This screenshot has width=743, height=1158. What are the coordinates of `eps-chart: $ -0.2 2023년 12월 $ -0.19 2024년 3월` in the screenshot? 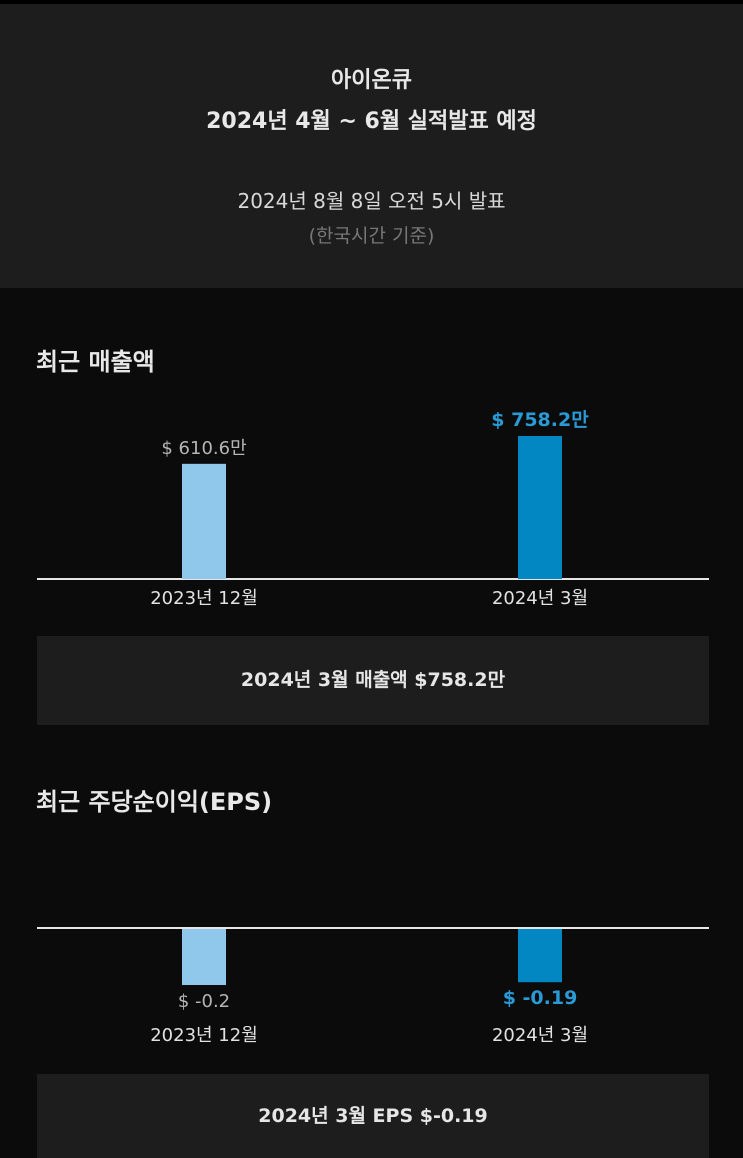 It's located at (371, 975).